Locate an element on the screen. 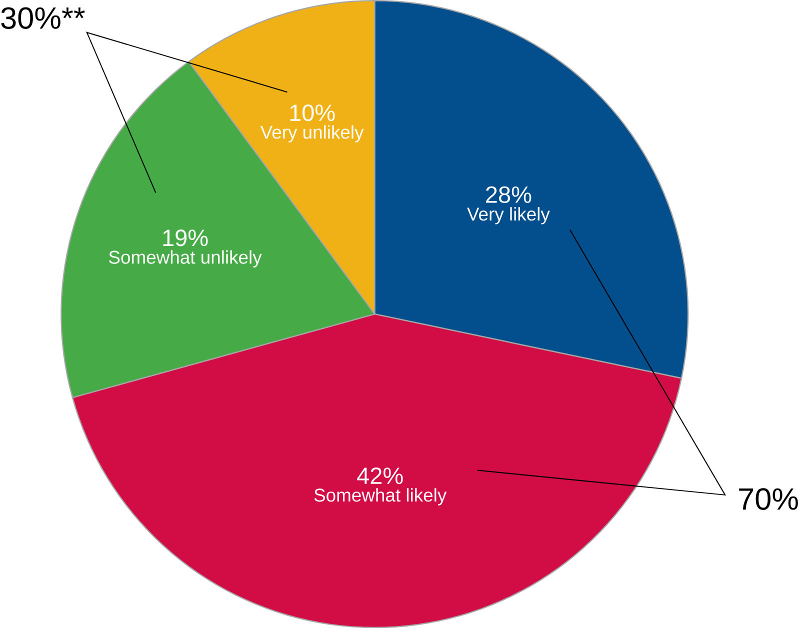  text: 30%** is located at coordinates (43, 18).